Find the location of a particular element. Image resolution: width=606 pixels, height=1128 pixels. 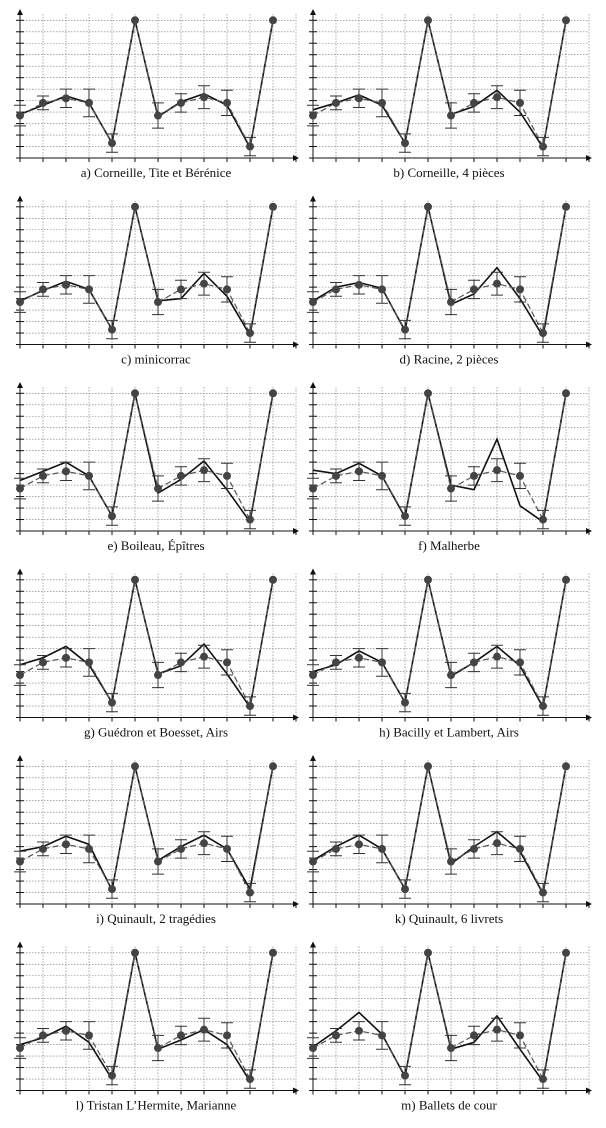

panel: c) minicorrac is located at coordinates (156, 280).